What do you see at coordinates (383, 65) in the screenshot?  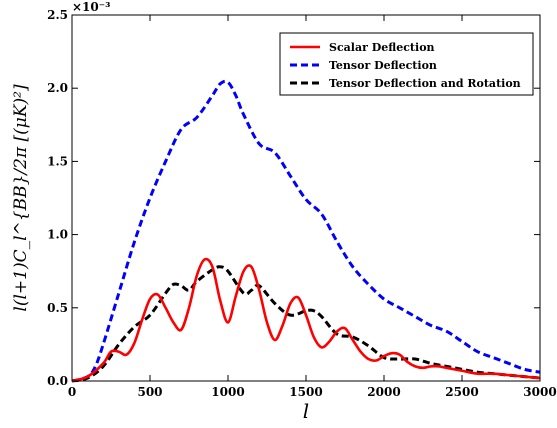 I see `legend-entry-label: Tensor Deflection` at bounding box center [383, 65].